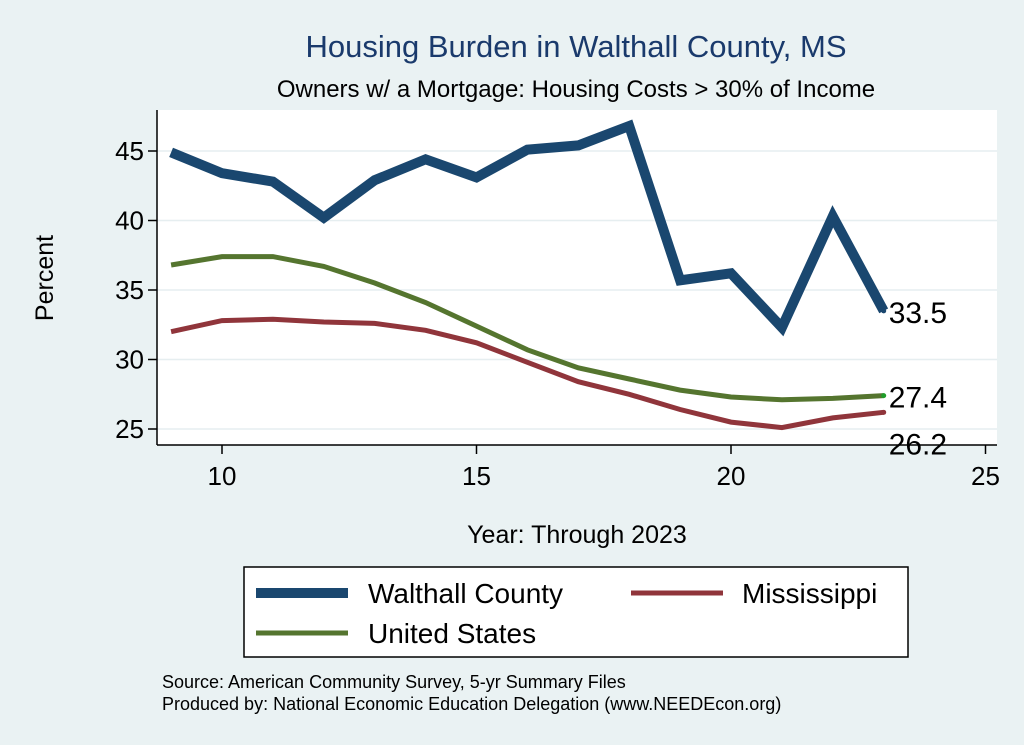 This screenshot has height=745, width=1024. I want to click on x-tick-label-10: 10, so click(222, 476).